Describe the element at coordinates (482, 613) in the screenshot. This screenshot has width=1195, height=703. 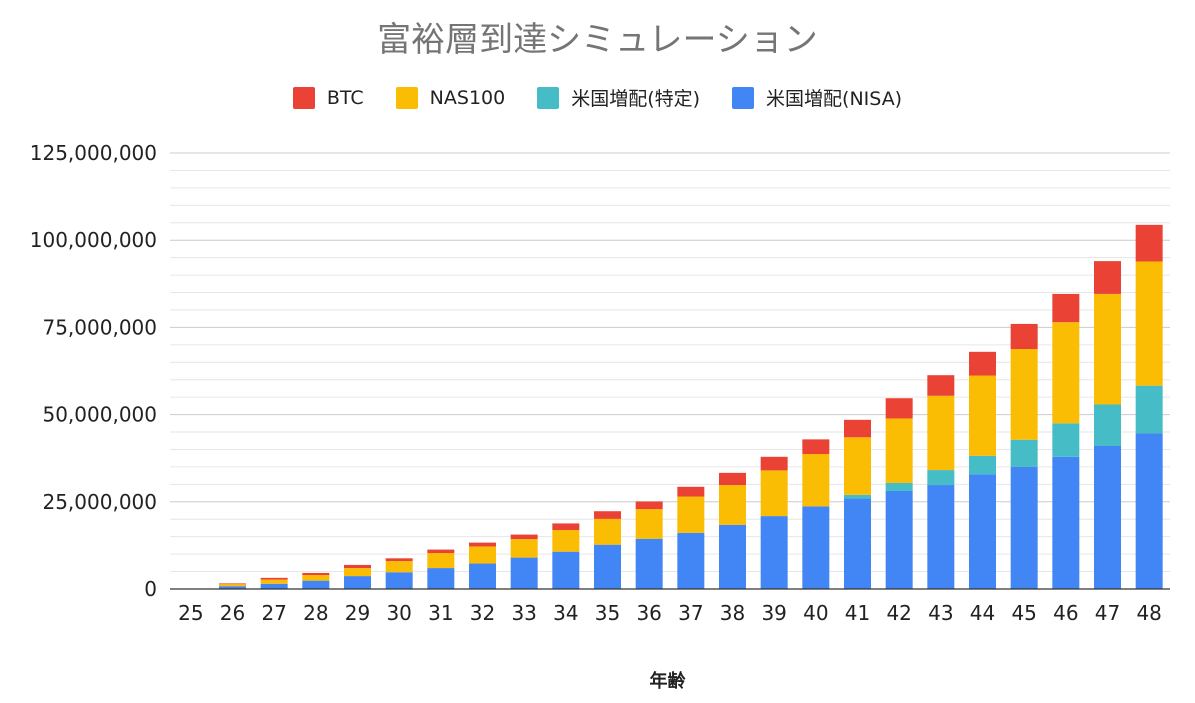
I see `x-tick-label: 32` at that location.